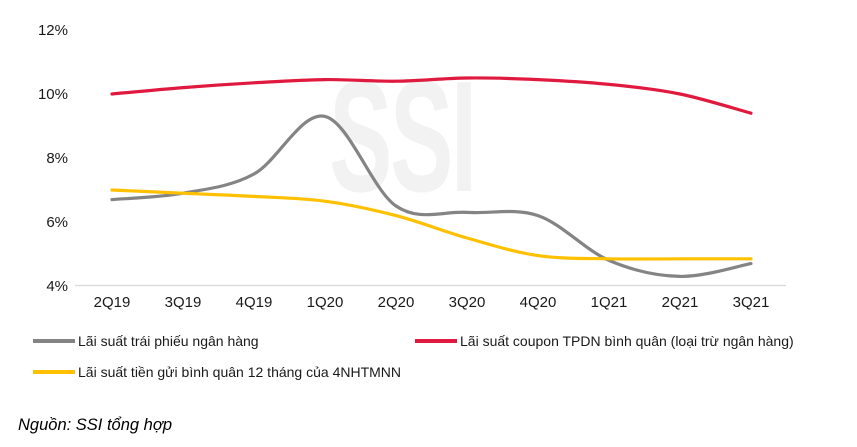  Describe the element at coordinates (112, 302) in the screenshot. I see `x-axis-tick-label: 2Q19` at that location.